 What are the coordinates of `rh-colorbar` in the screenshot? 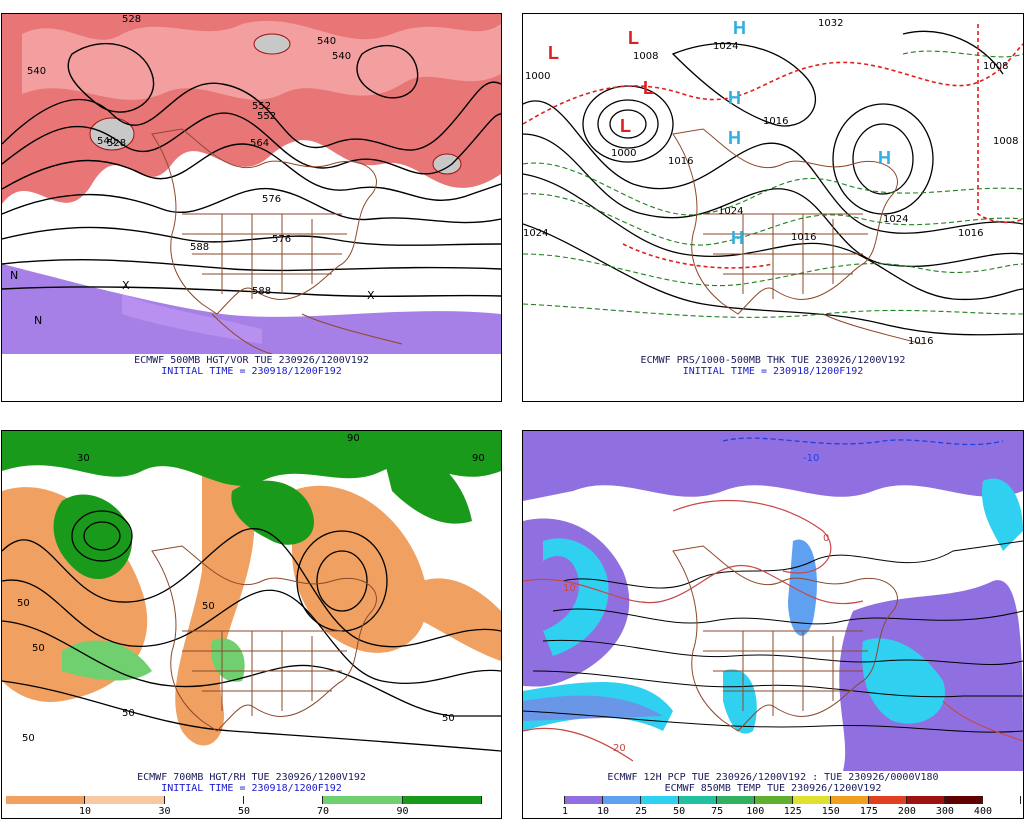 It's located at (244, 800).